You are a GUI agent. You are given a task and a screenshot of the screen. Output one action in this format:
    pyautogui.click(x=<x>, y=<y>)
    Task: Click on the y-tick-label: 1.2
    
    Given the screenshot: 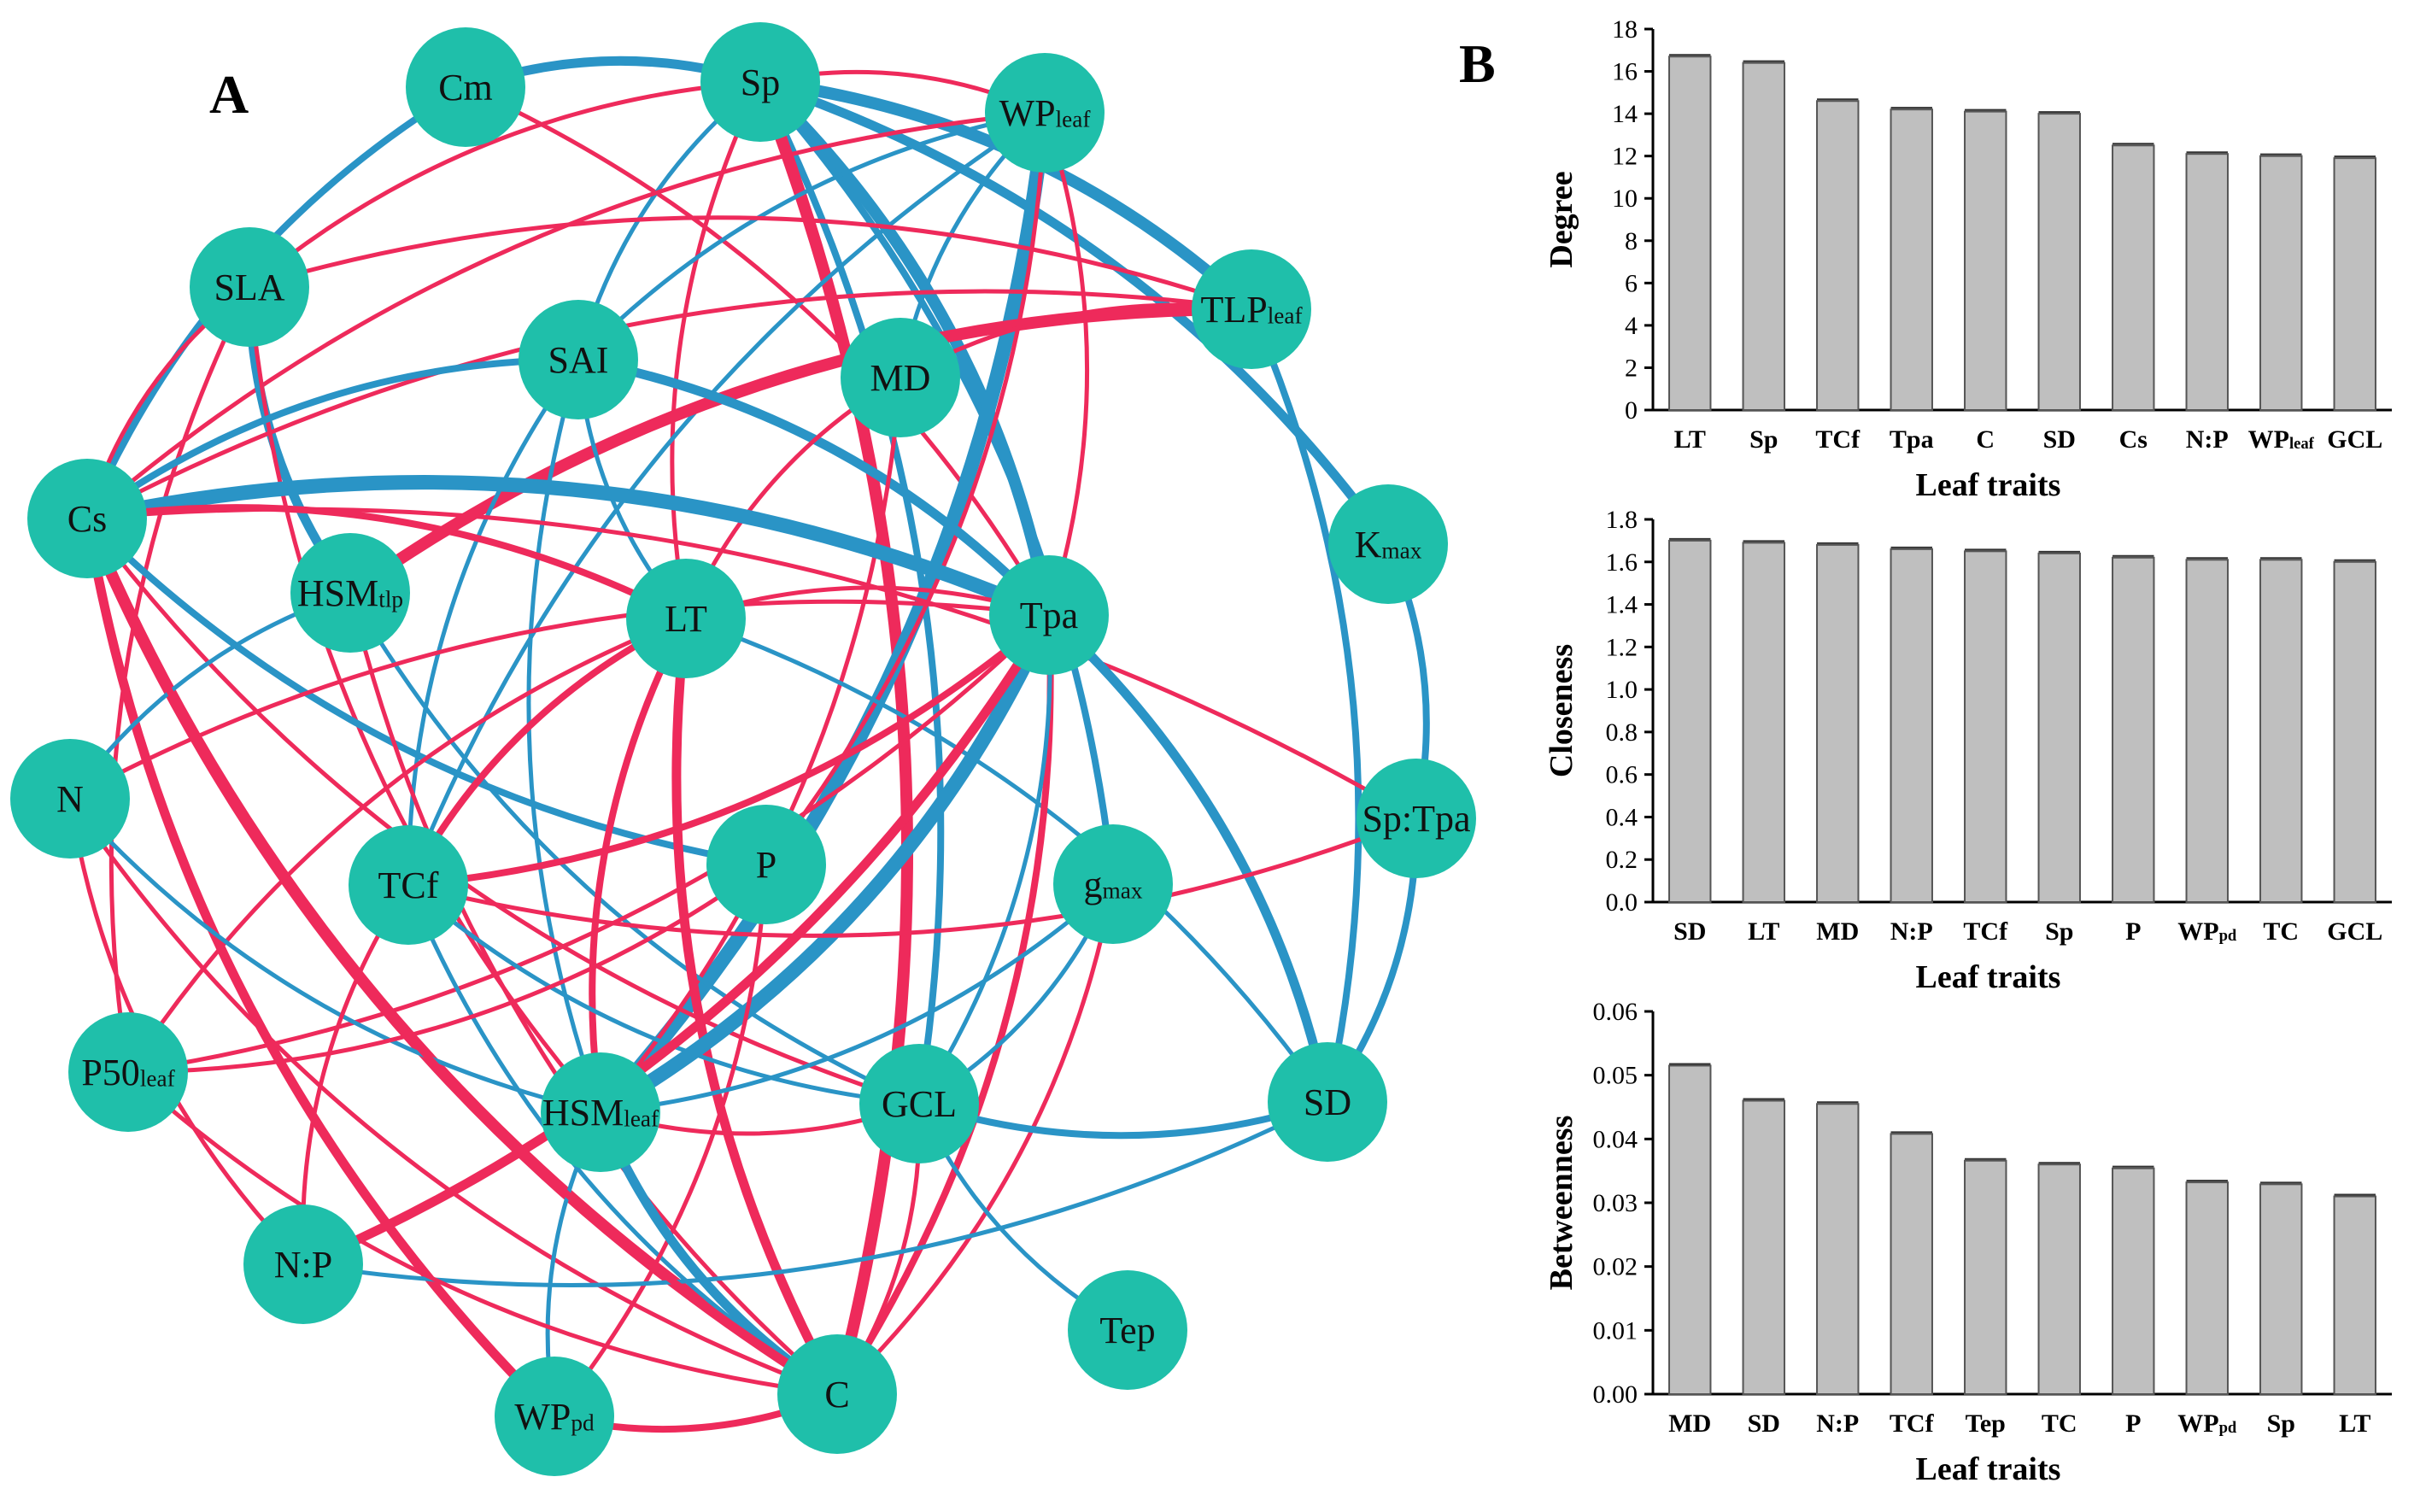 What is the action you would take?
    pyautogui.click(x=1622, y=647)
    